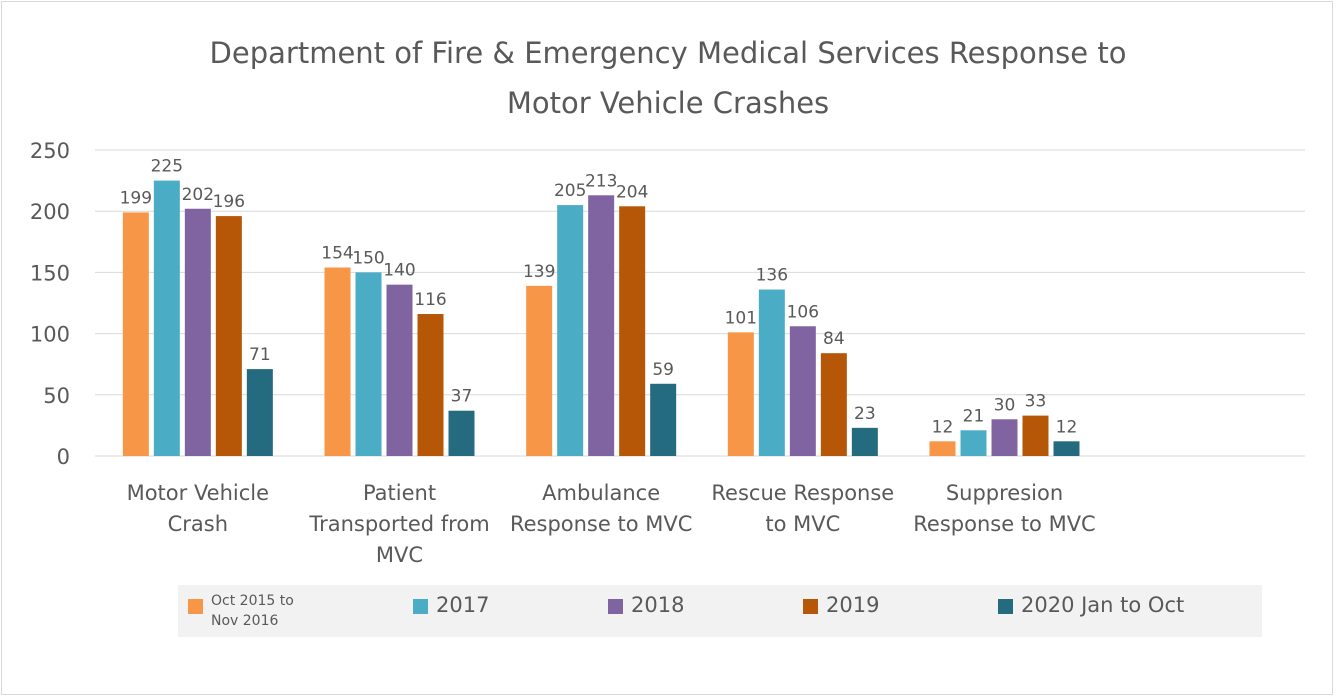  What do you see at coordinates (462, 397) in the screenshot?
I see `data-label: 37` at bounding box center [462, 397].